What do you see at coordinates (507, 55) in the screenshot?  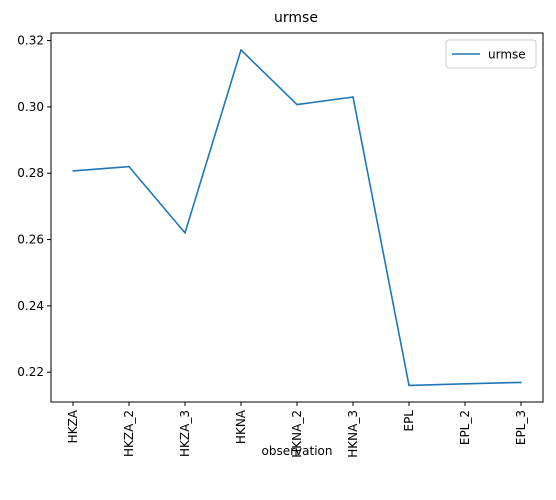 I see `legend-label-urmse: urmse` at bounding box center [507, 55].